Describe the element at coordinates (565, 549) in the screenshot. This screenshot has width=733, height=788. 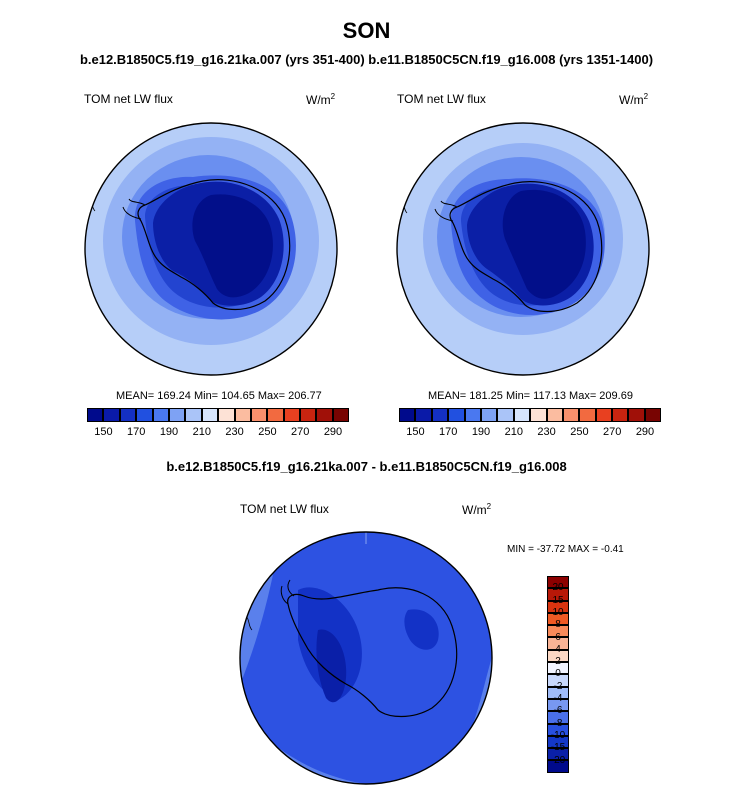
I see `diff-minmax: MIN = -37.72 MAX = -0.41` at that location.